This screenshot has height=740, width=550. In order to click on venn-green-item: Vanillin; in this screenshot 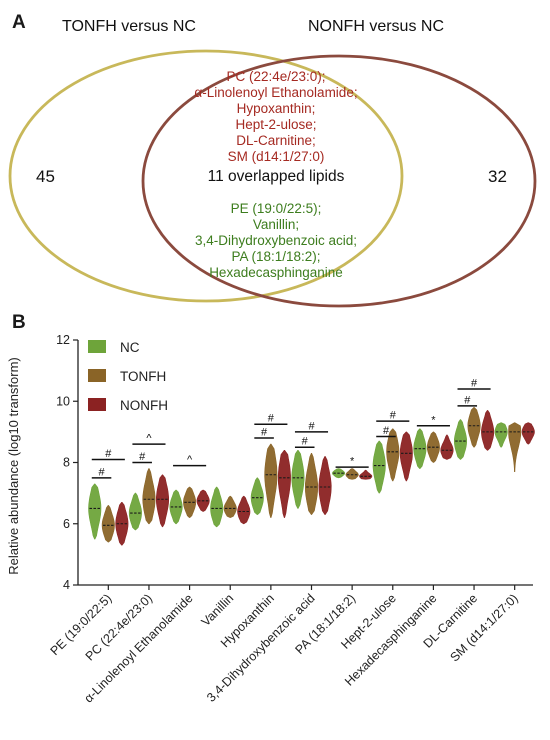, I will do `click(276, 224)`.